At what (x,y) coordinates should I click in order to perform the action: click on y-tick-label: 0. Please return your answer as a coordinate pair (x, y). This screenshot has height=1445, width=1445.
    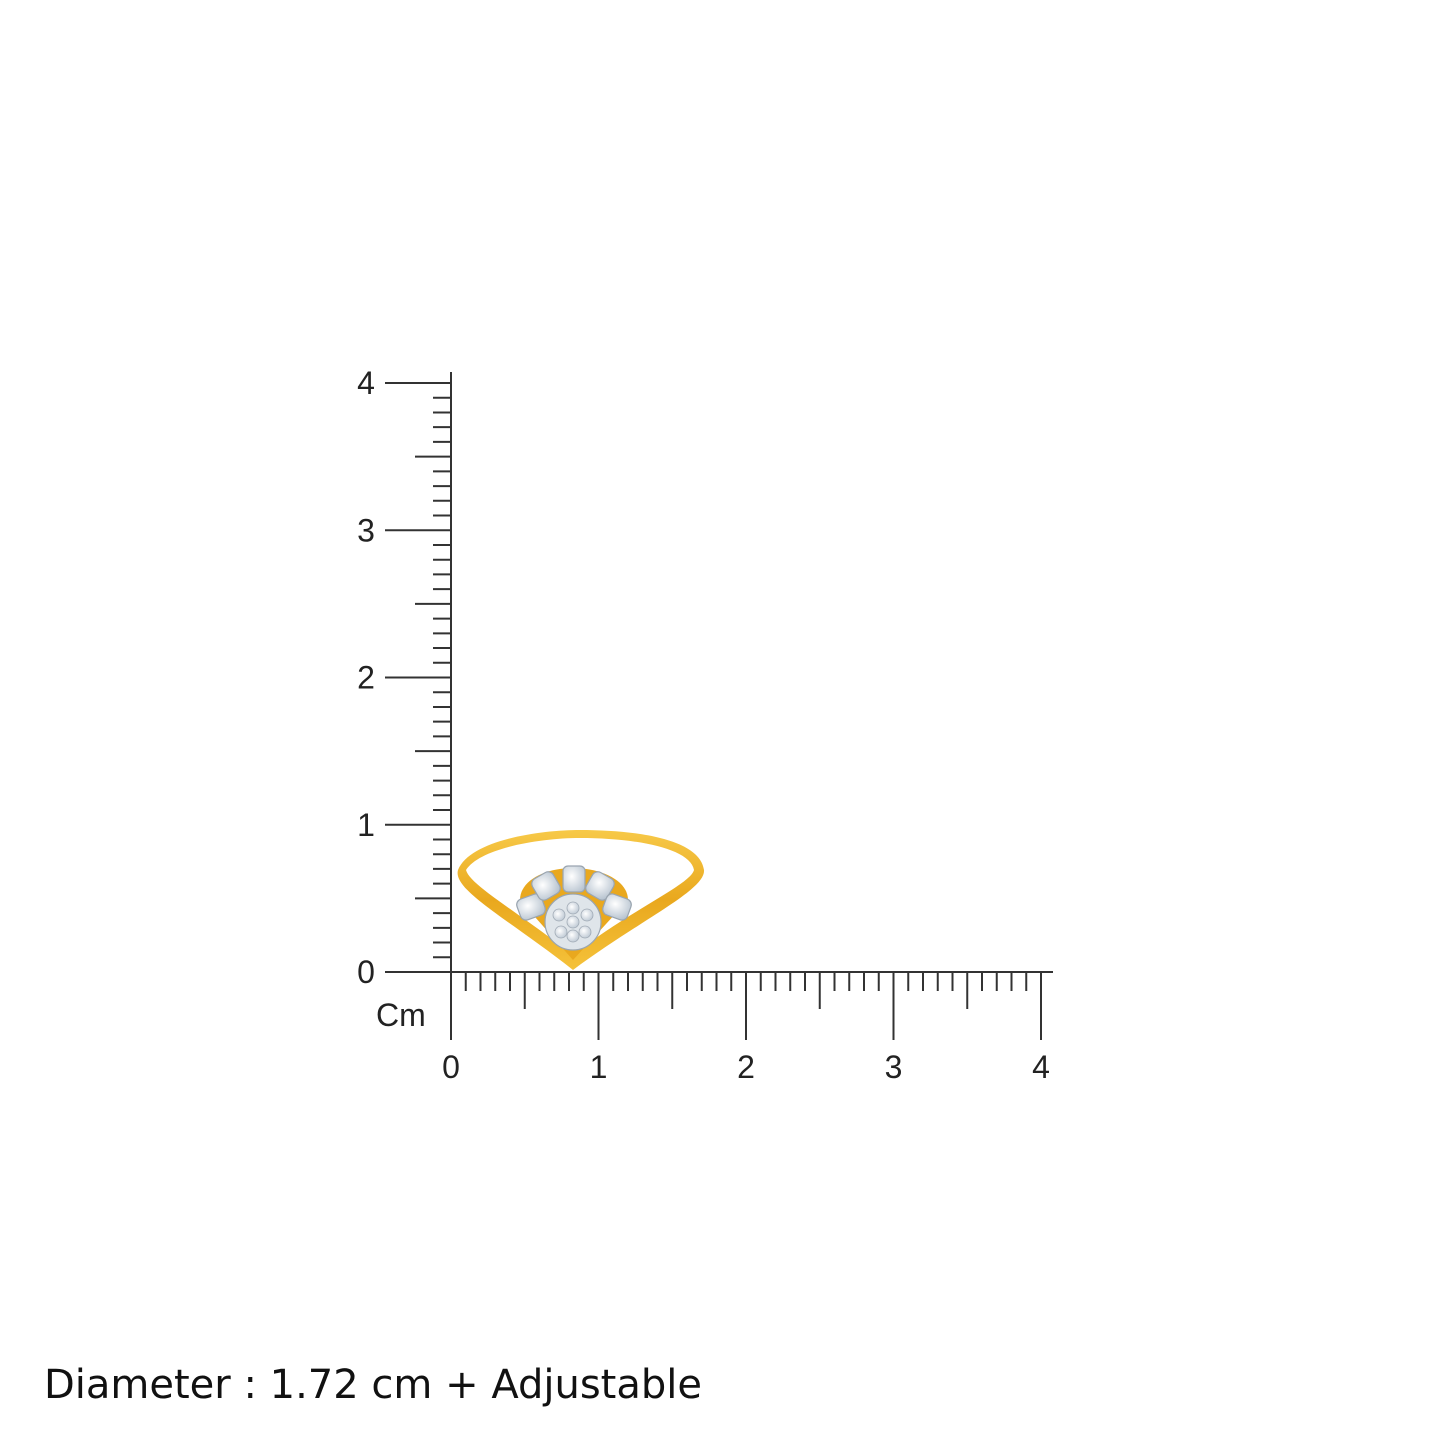
    Looking at the image, I should click on (366, 972).